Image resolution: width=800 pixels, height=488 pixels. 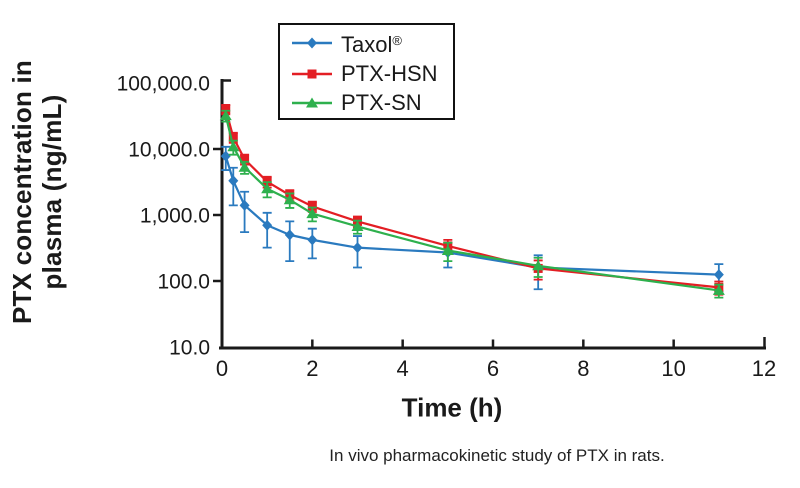 I want to click on legend-label: PTX-SN, so click(x=381, y=102).